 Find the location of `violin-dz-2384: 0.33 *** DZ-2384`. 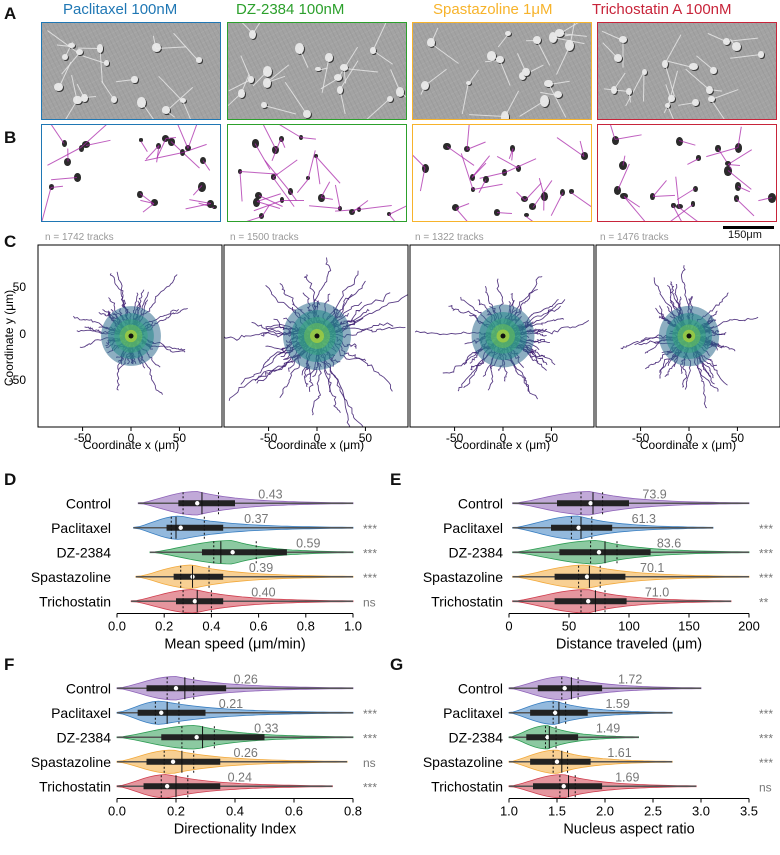

violin-dz-2384: 0.33 *** DZ-2384 is located at coordinates (217, 735).